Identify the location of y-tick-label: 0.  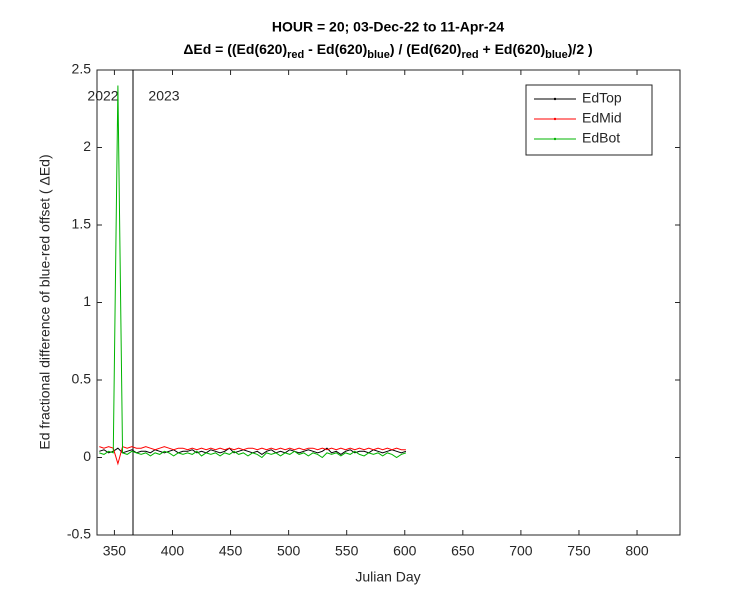
(87, 456).